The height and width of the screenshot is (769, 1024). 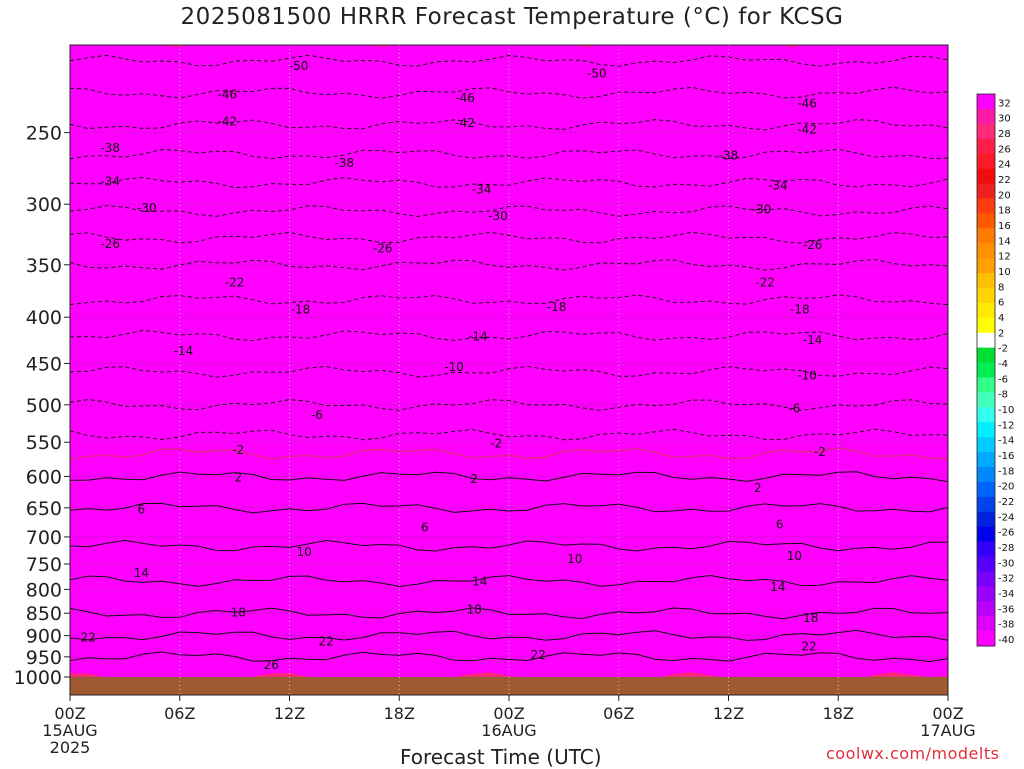 What do you see at coordinates (1006, 487) in the screenshot?
I see `colorbar-label: -20` at bounding box center [1006, 487].